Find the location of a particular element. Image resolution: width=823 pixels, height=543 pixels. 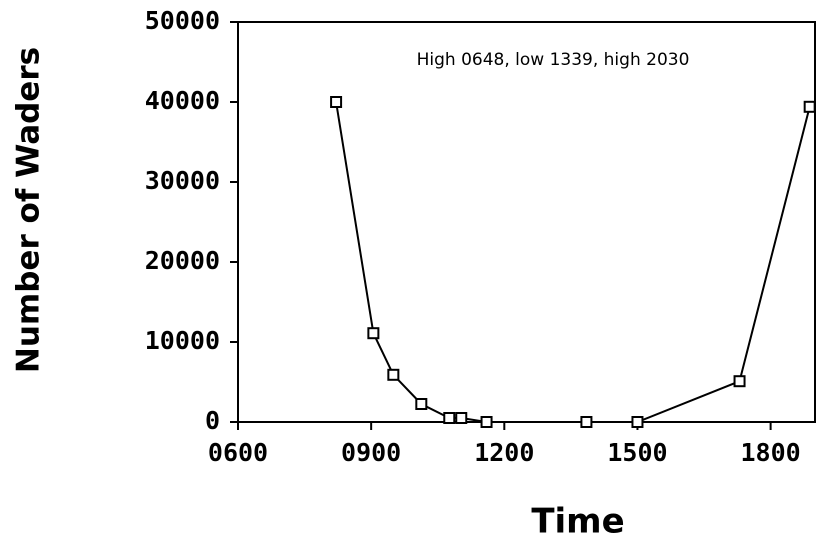

y-tick-label: 30000 is located at coordinates (182, 180).